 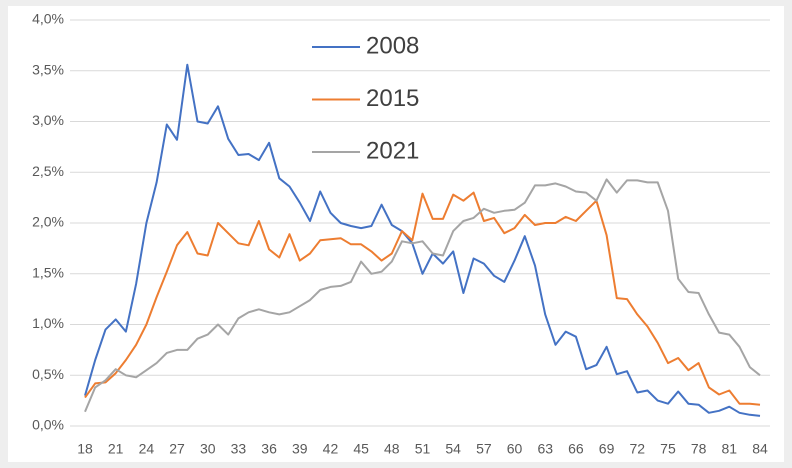 What do you see at coordinates (48, 374) in the screenshot?
I see `y-tick-label: 0,5%` at bounding box center [48, 374].